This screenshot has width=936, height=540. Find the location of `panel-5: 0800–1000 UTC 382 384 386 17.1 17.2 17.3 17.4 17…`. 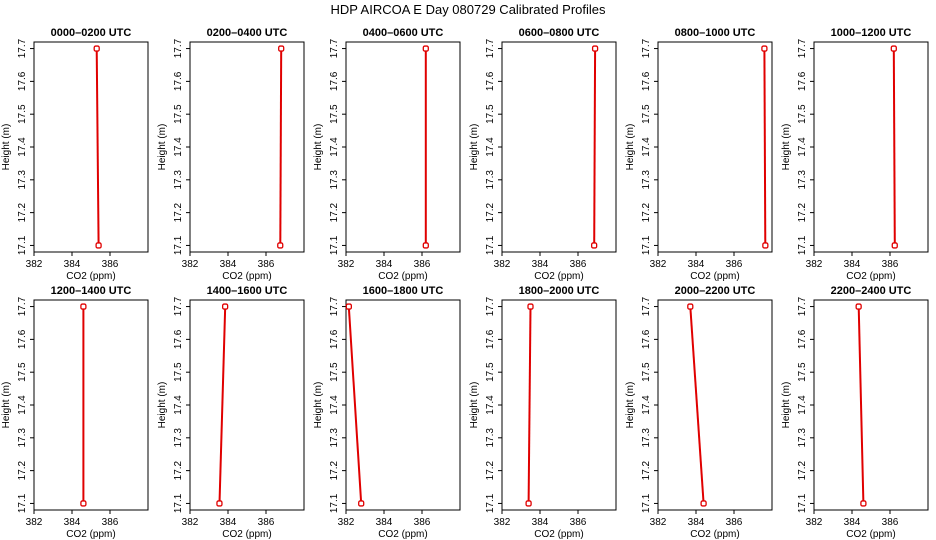

panel-5: 0800–1000 UTC 382 384 386 17.1 17.2 17.3 17.4 17… is located at coordinates (699, 154).